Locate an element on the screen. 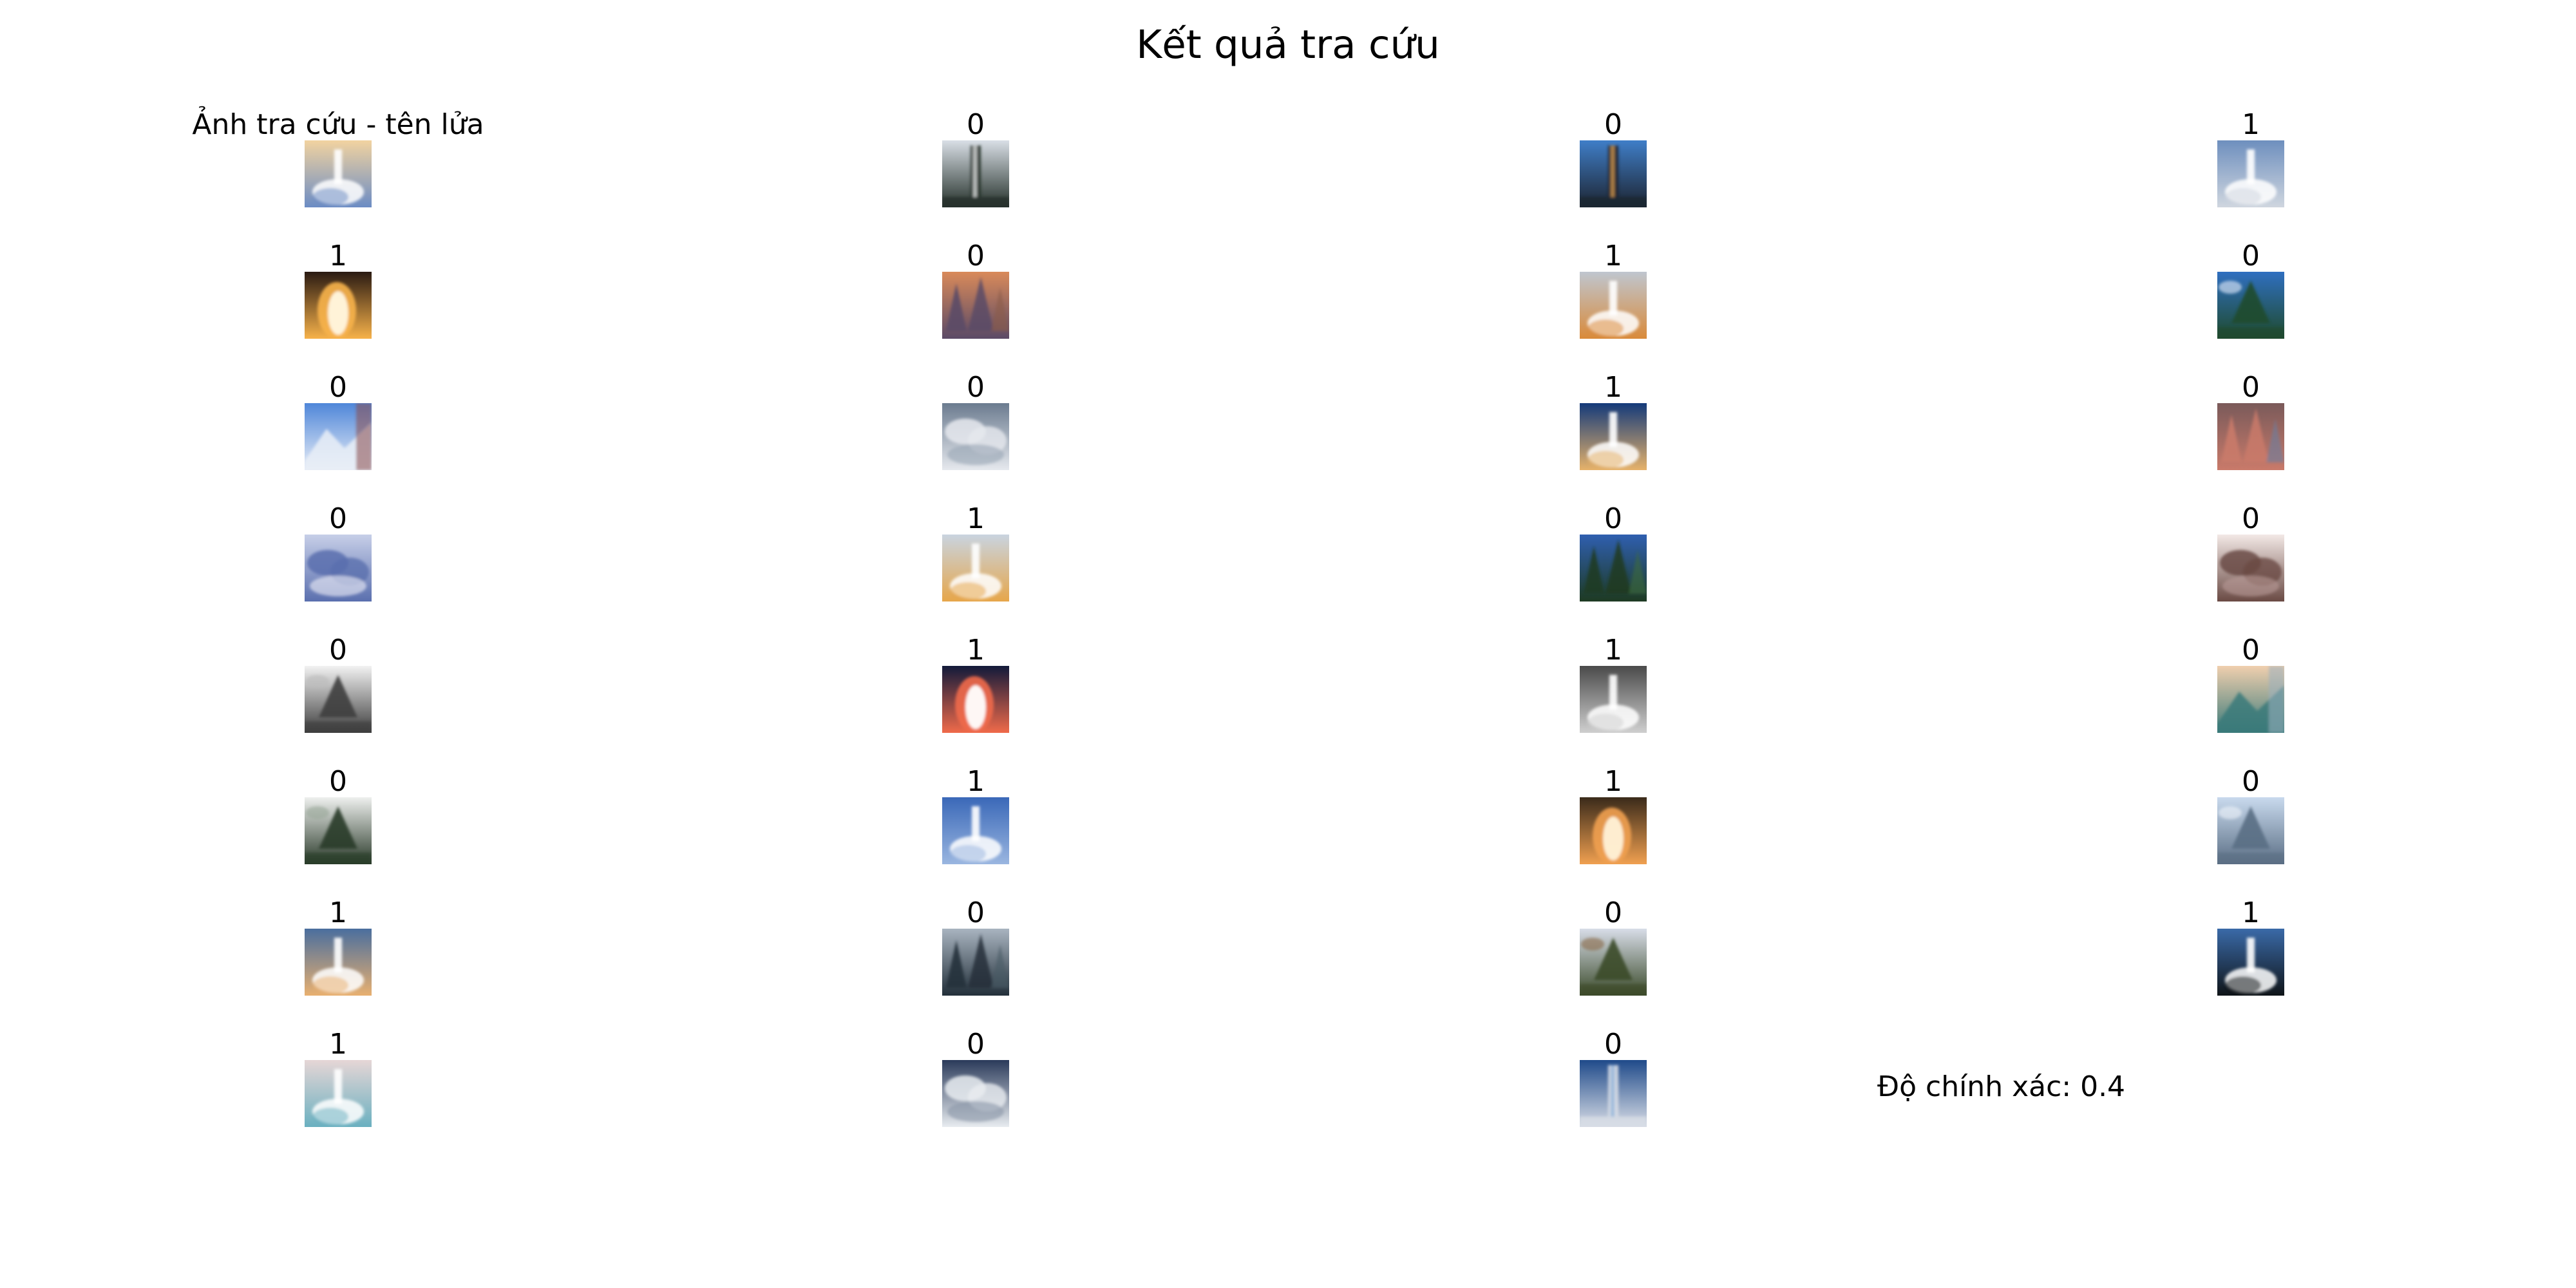 The width and height of the screenshot is (2576, 1288). mountain-thumbnail is located at coordinates (338, 436).